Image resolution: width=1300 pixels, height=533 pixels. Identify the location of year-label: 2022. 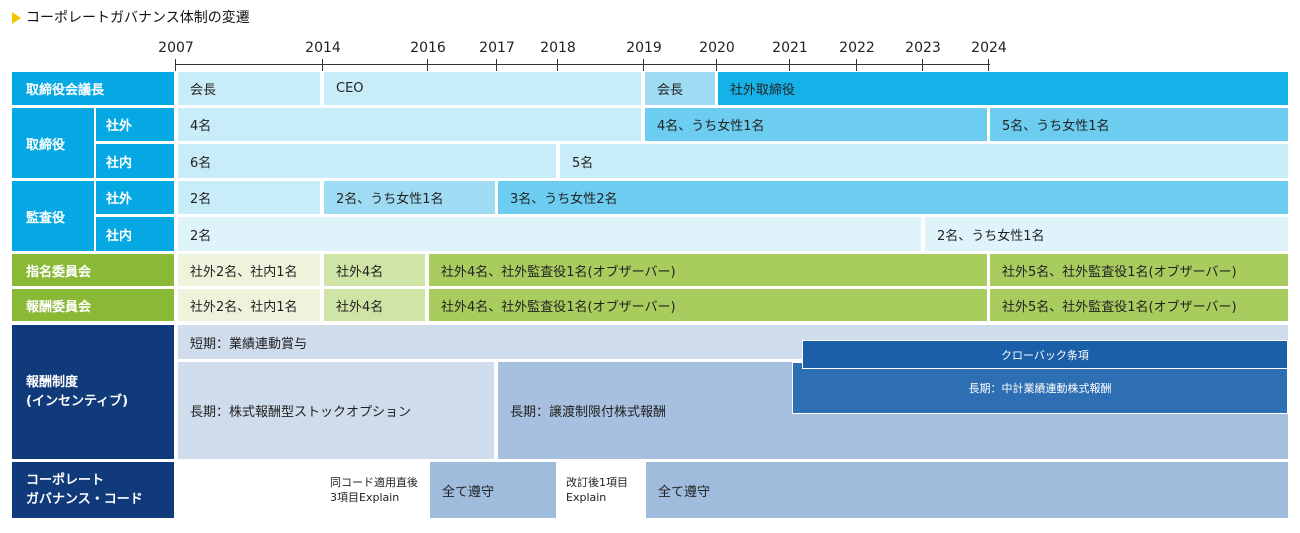
(857, 48).